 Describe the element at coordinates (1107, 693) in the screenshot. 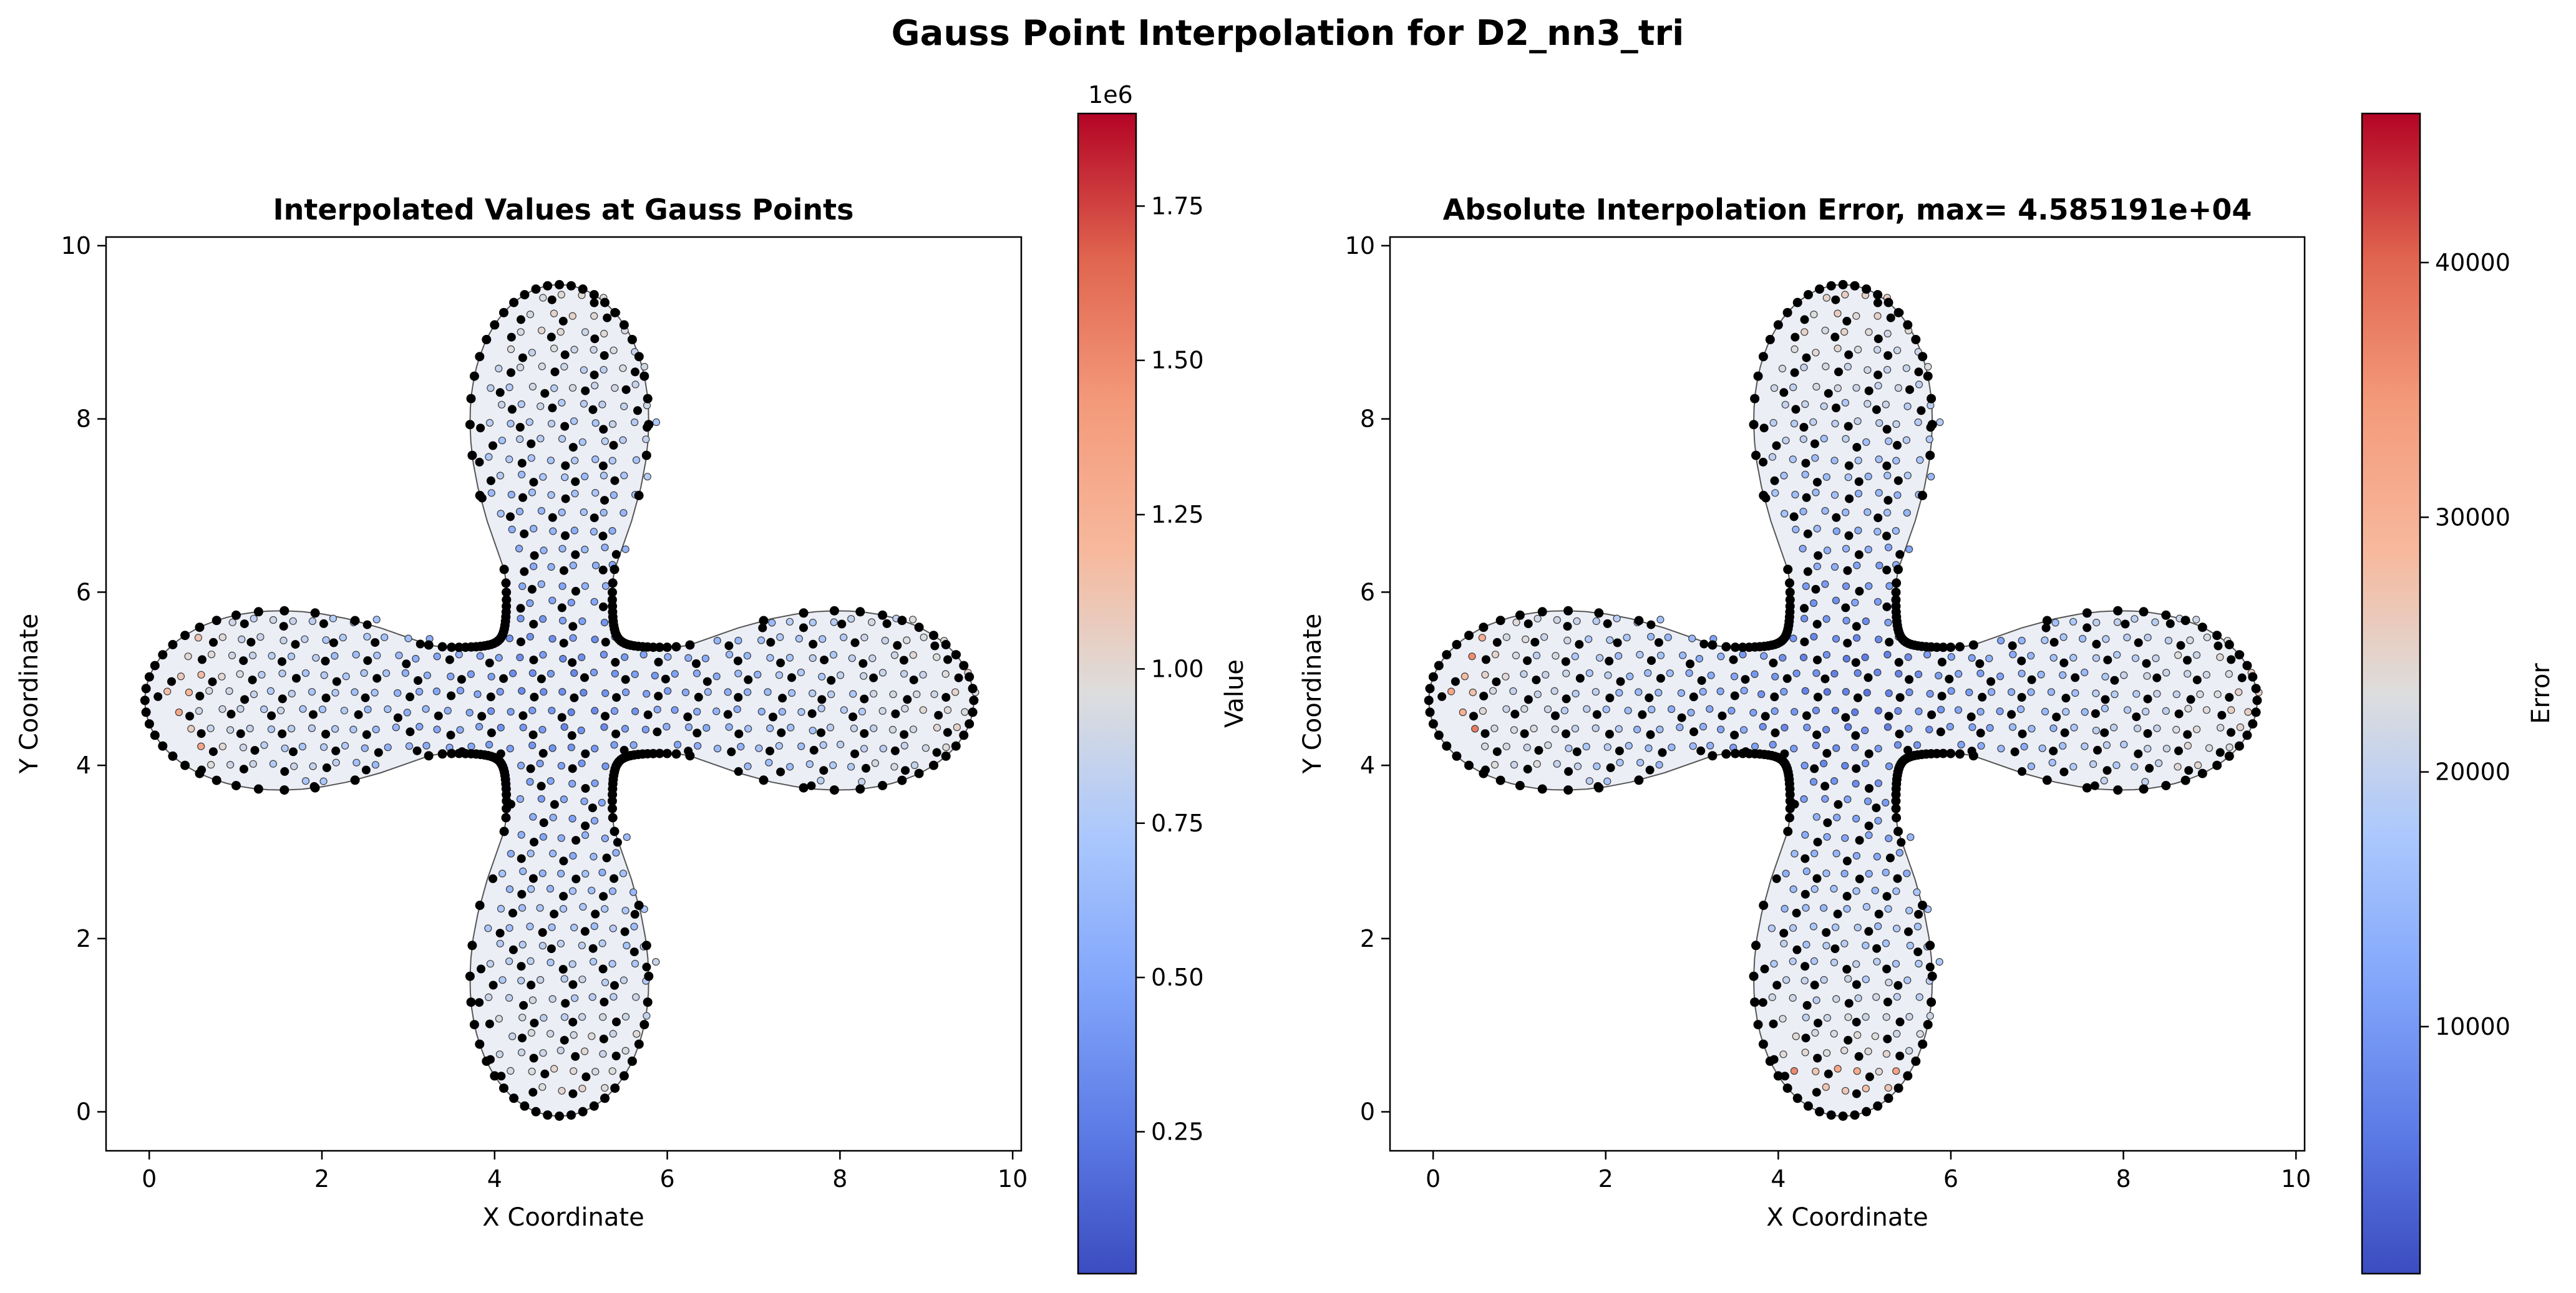

I see `colorbar-gradient` at that location.